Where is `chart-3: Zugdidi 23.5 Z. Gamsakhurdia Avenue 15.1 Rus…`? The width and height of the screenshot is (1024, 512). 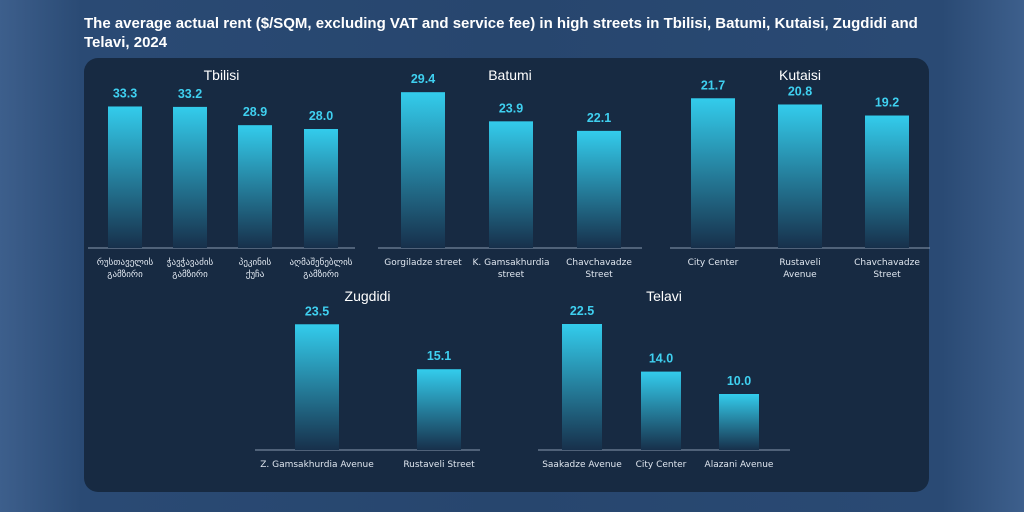 chart-3: Zugdidi 23.5 Z. Gamsakhurdia Avenue 15.1 Rus… is located at coordinates (367, 379).